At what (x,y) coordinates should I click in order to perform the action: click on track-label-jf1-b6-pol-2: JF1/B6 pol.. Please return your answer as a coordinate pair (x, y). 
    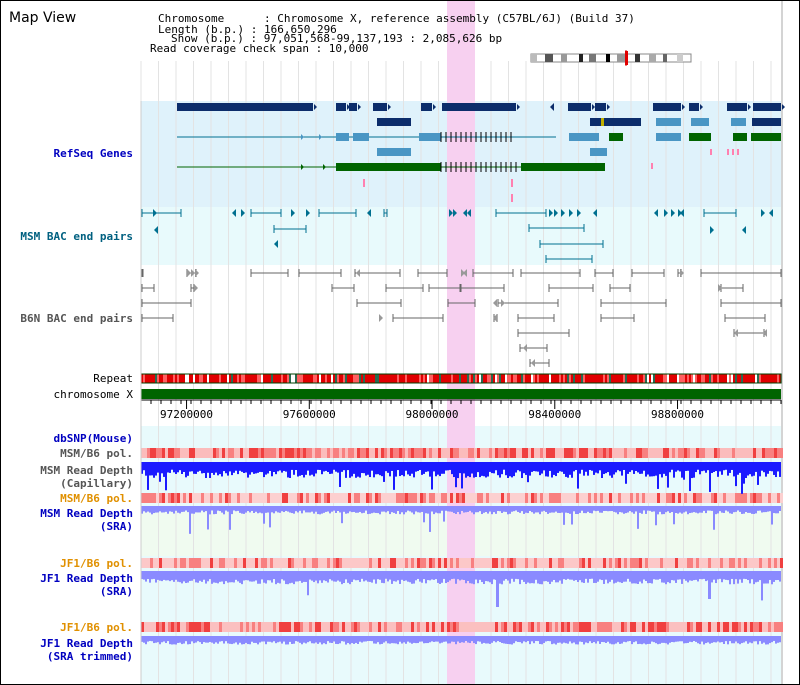
    Looking at the image, I should click on (96, 627).